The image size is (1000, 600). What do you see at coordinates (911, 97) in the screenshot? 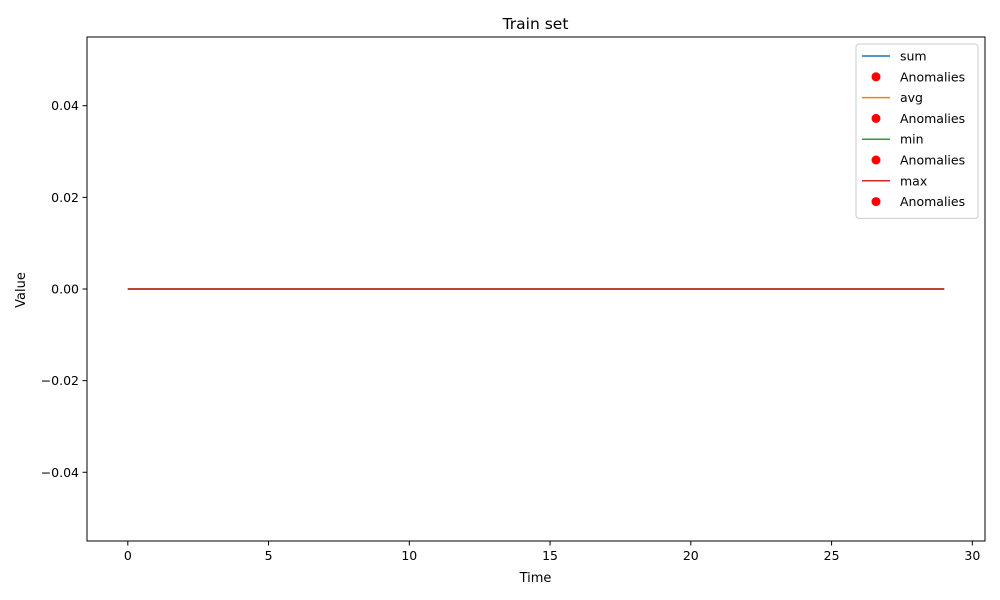
I see `legend-label: avg` at bounding box center [911, 97].